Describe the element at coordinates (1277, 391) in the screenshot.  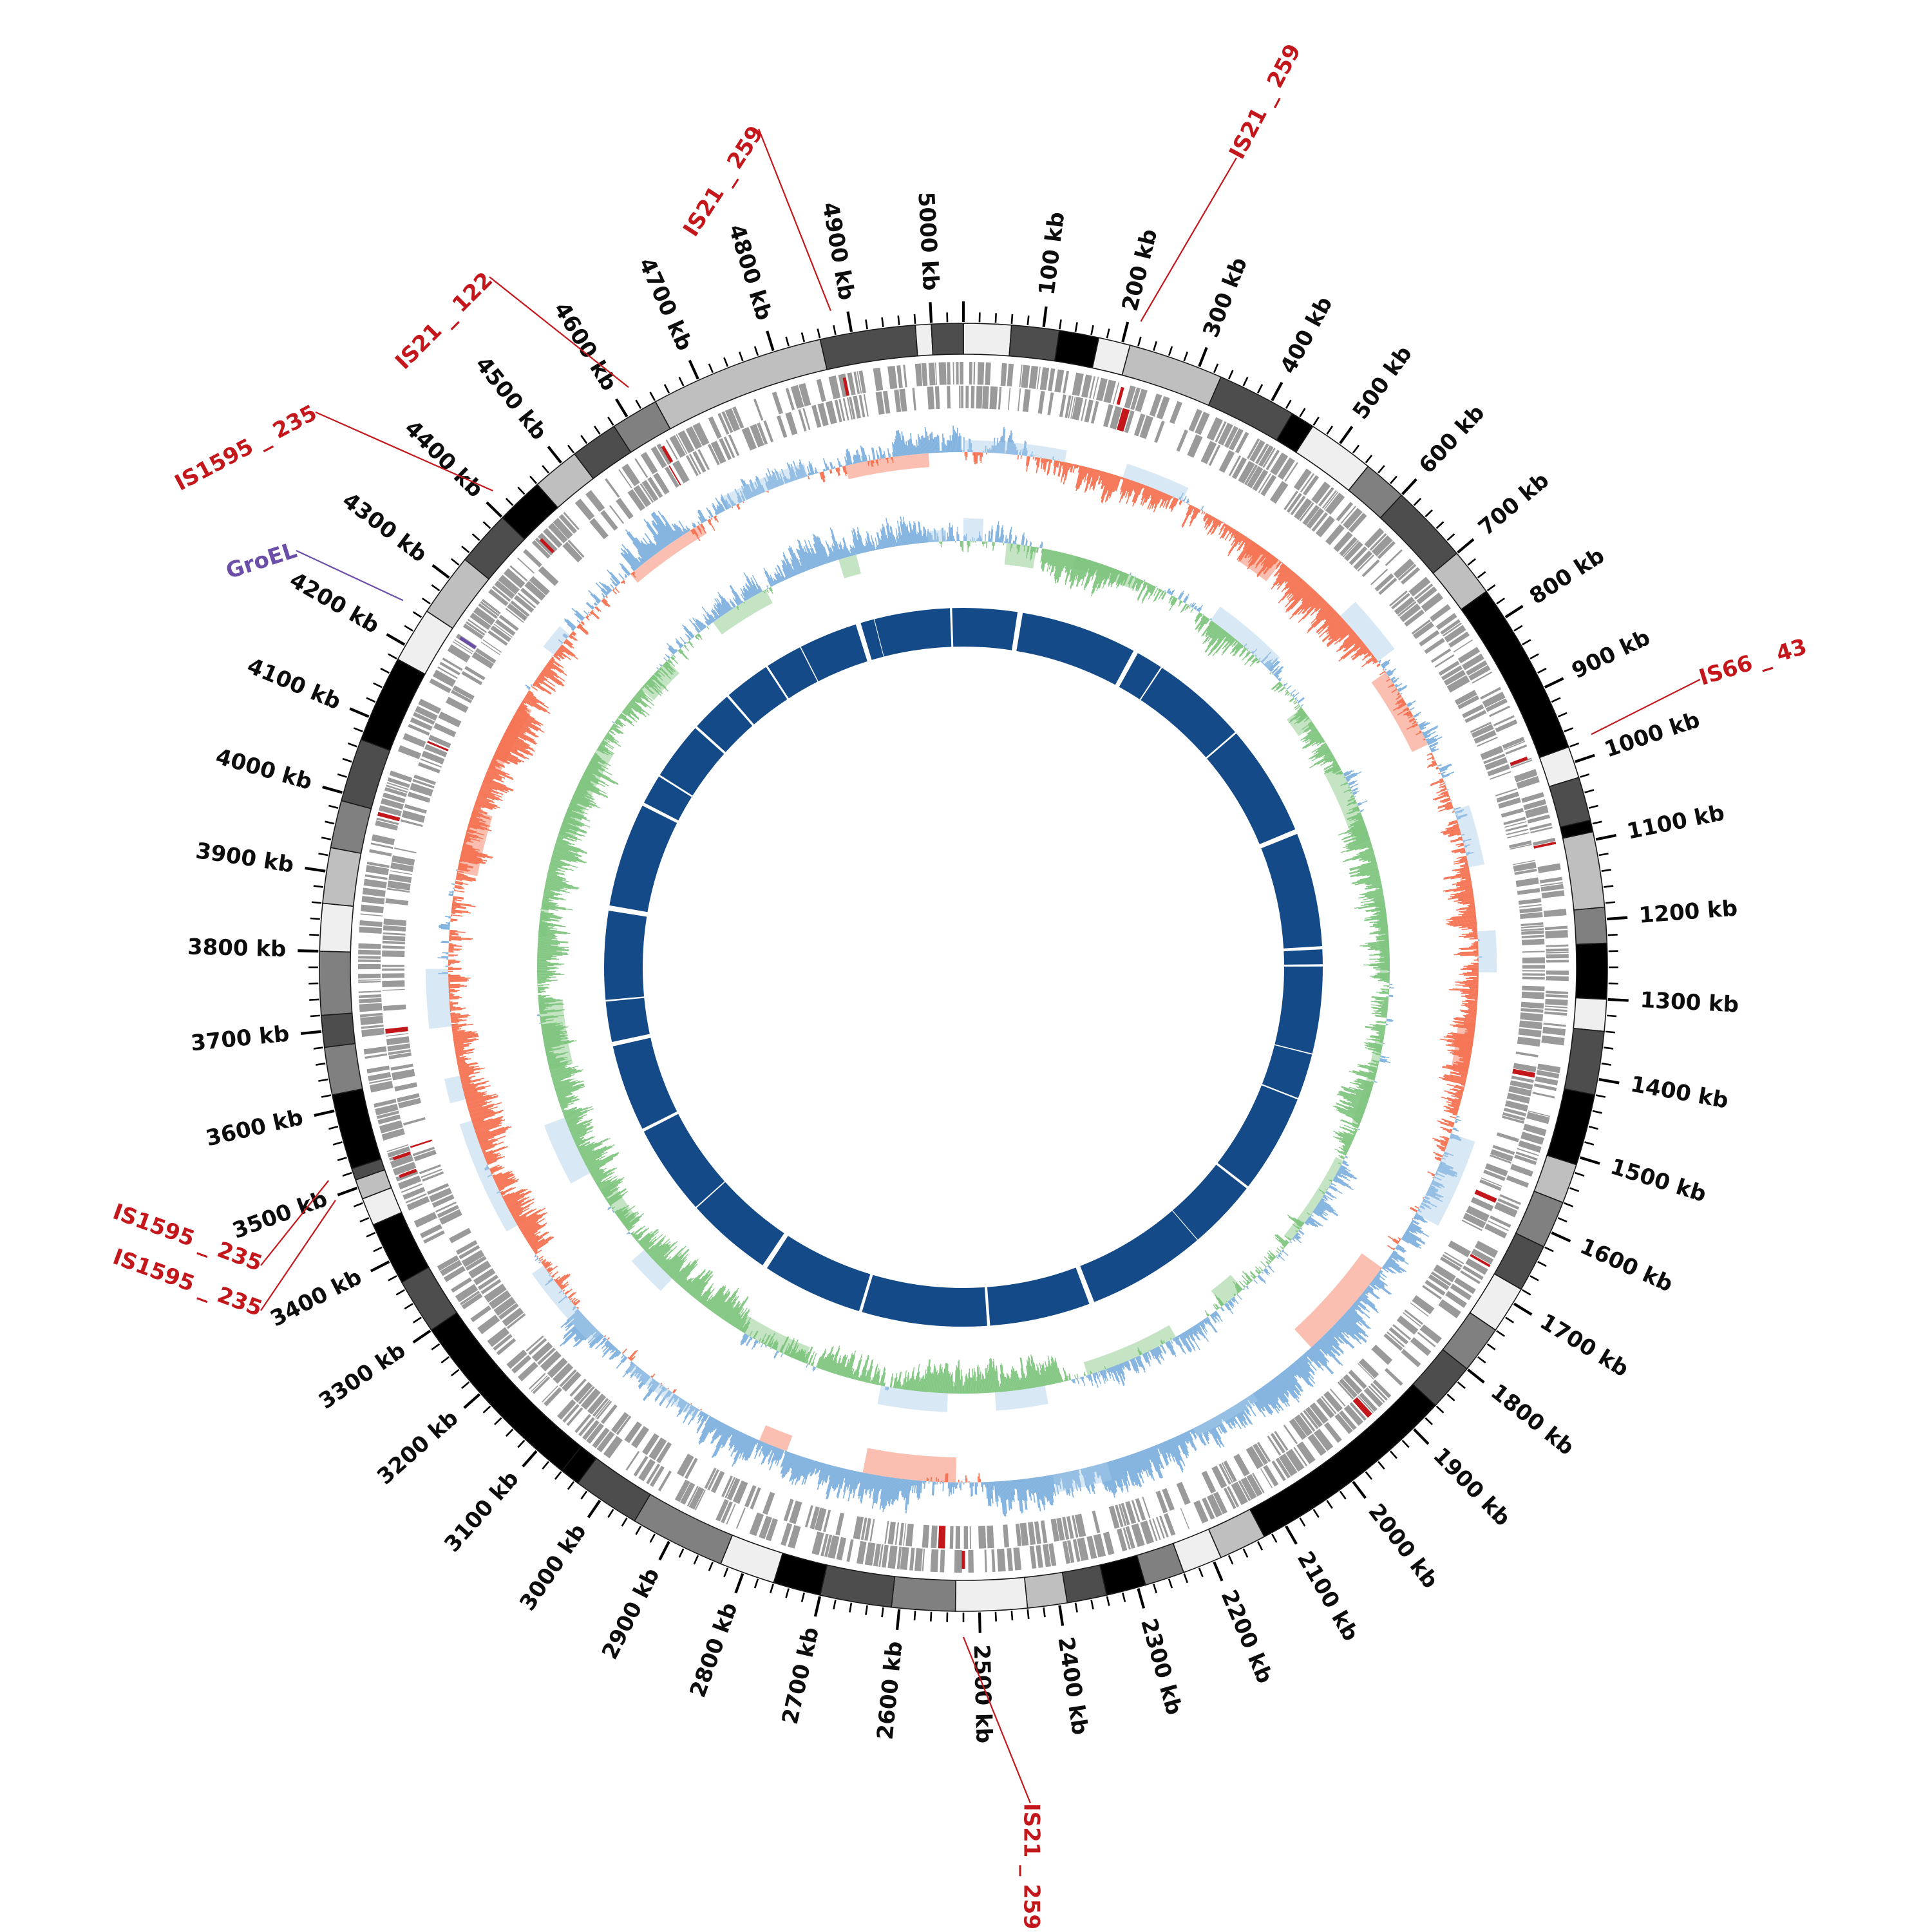
I see `major-tick` at that location.